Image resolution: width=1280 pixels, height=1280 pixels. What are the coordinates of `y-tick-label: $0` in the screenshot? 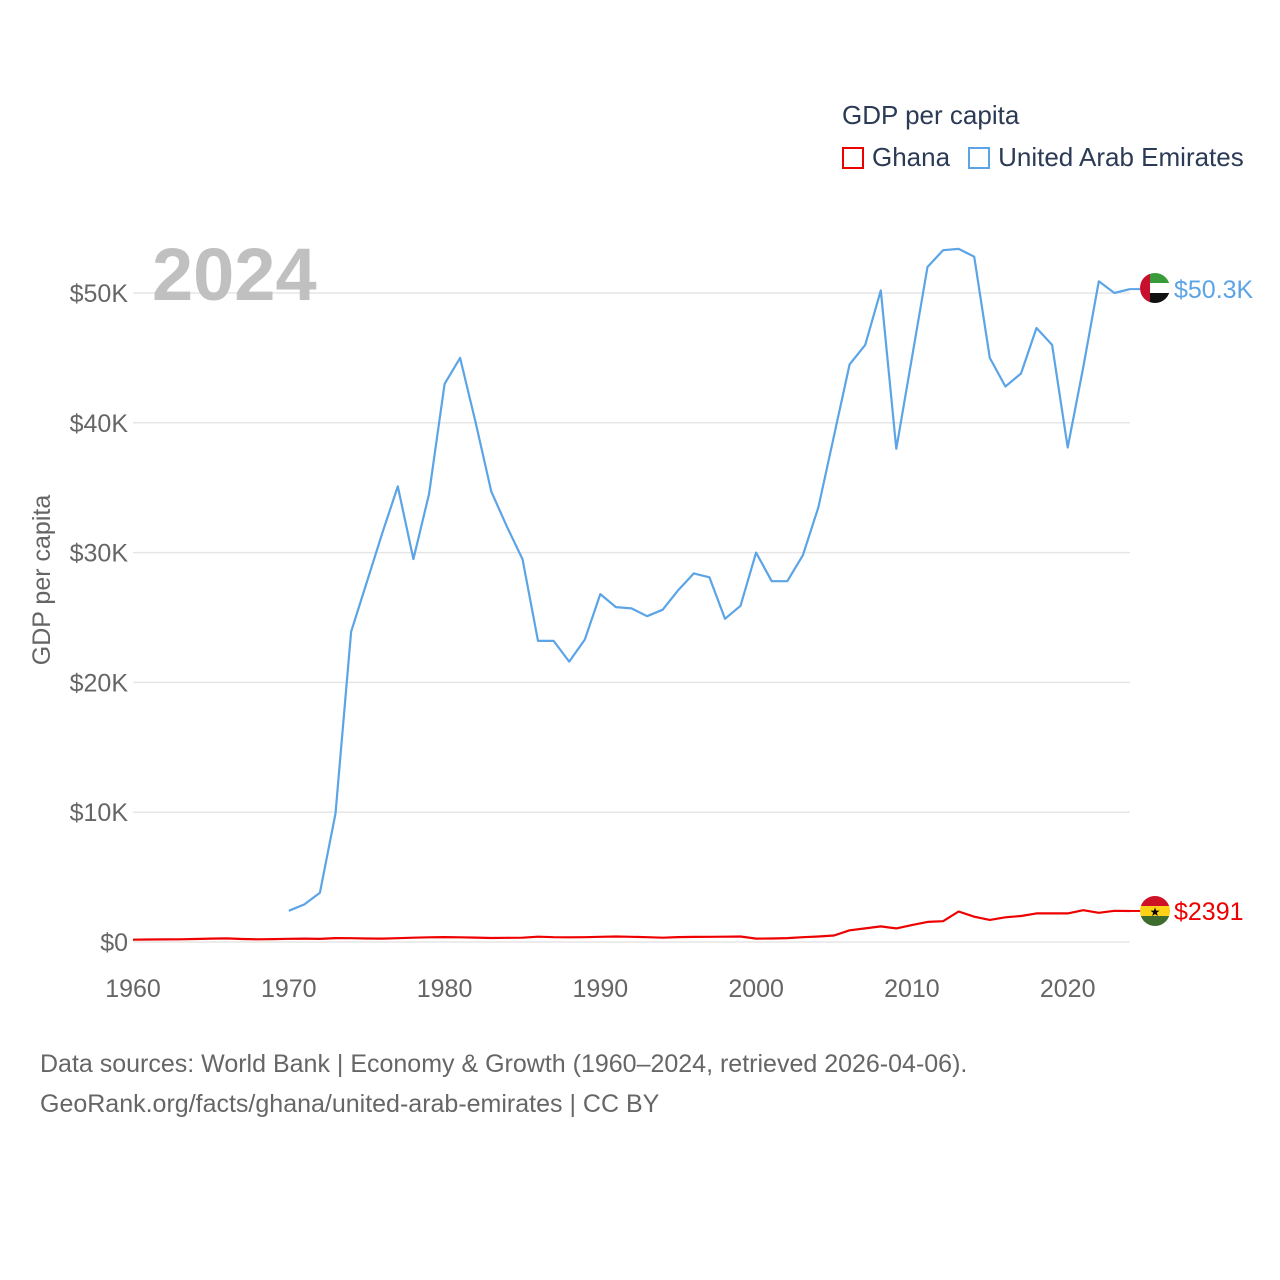 It's located at (114, 943).